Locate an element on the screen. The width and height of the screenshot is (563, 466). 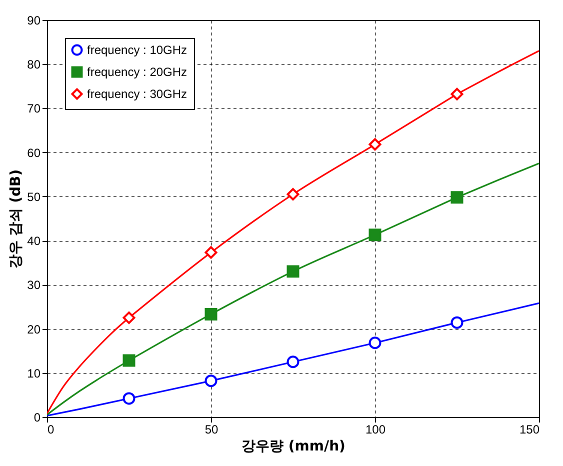
y-tick-label: 90 is located at coordinates (34, 21).